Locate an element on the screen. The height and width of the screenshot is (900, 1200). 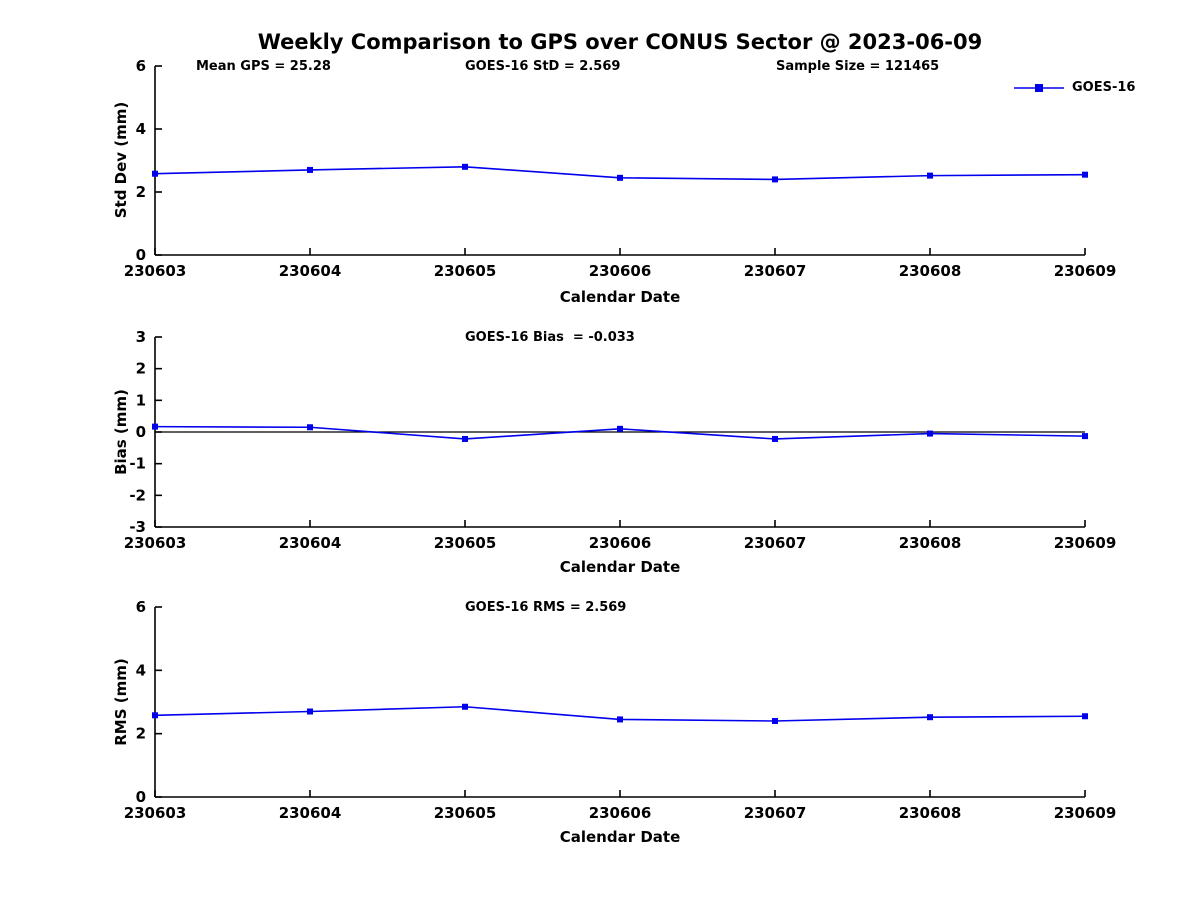
y-tick-label: -3 is located at coordinates (137, 527).